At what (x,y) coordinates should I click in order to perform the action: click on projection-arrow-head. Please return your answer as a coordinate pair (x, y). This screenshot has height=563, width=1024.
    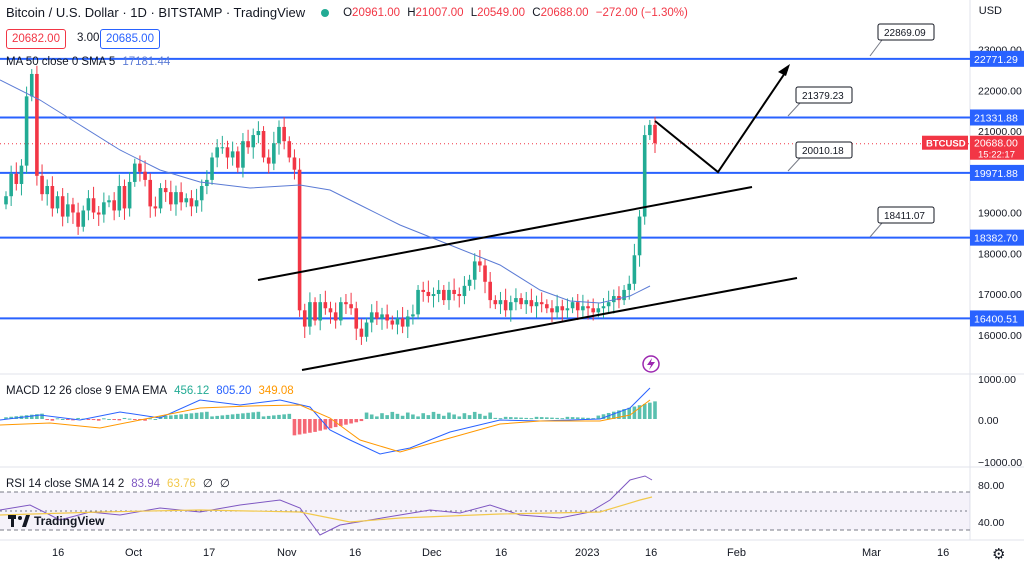
    Looking at the image, I should click on (784, 70).